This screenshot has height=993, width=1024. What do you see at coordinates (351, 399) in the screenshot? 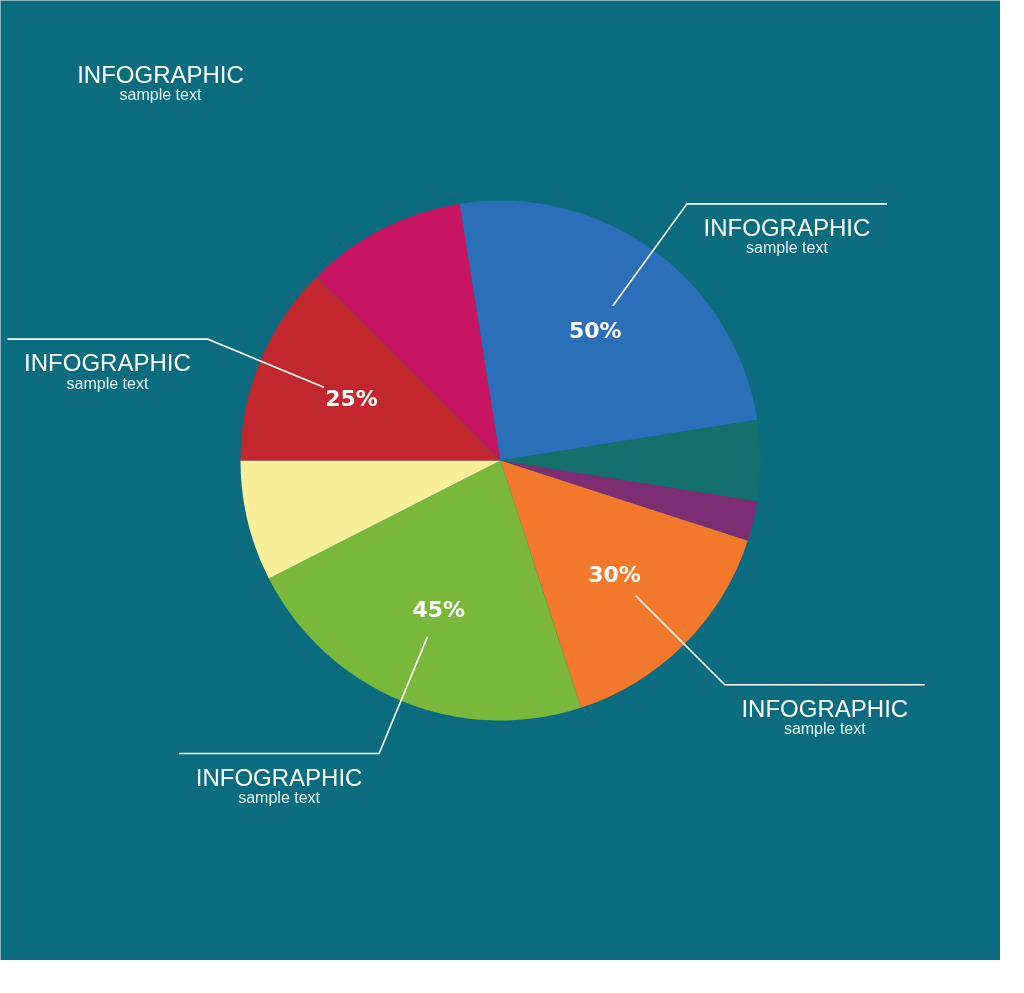
I see `data-label: 25%` at bounding box center [351, 399].